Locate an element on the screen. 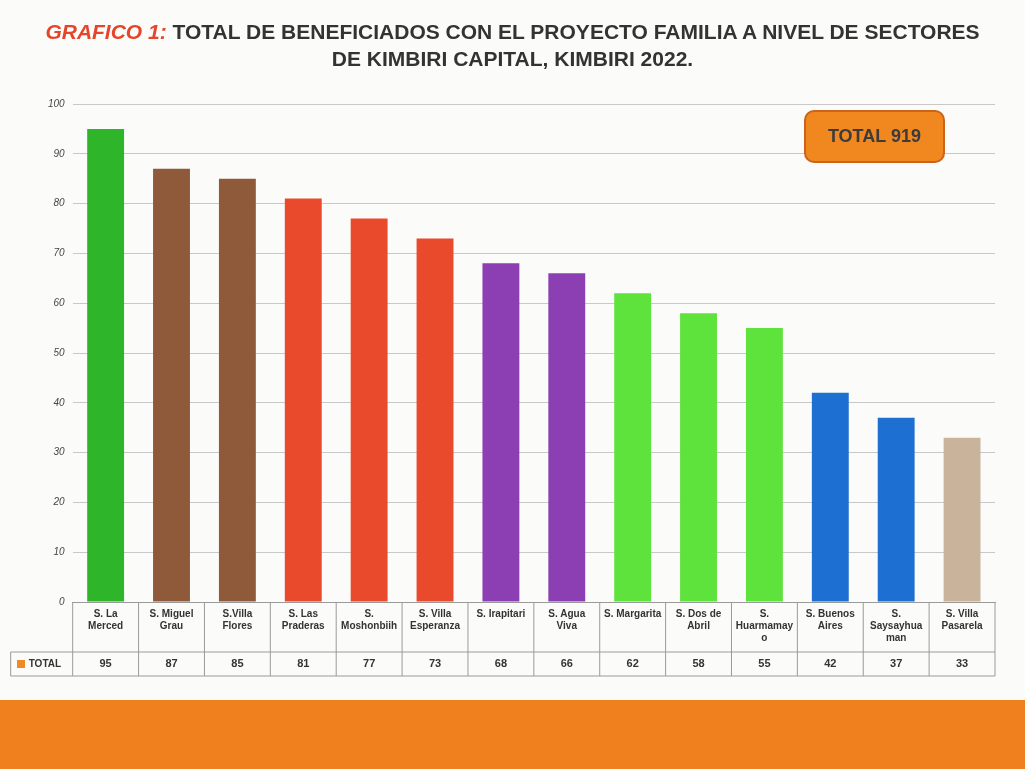 The height and width of the screenshot is (769, 1025). x-tick-label: S. Saysayhuaman is located at coordinates (896, 625).